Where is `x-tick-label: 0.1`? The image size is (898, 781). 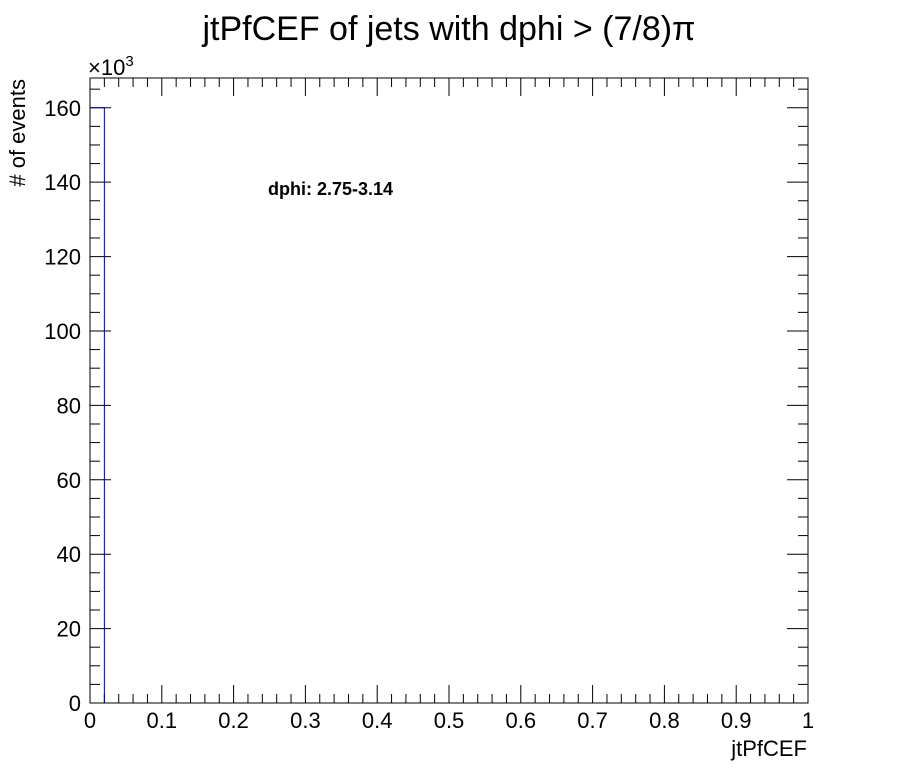 x-tick-label: 0.1 is located at coordinates (162, 720).